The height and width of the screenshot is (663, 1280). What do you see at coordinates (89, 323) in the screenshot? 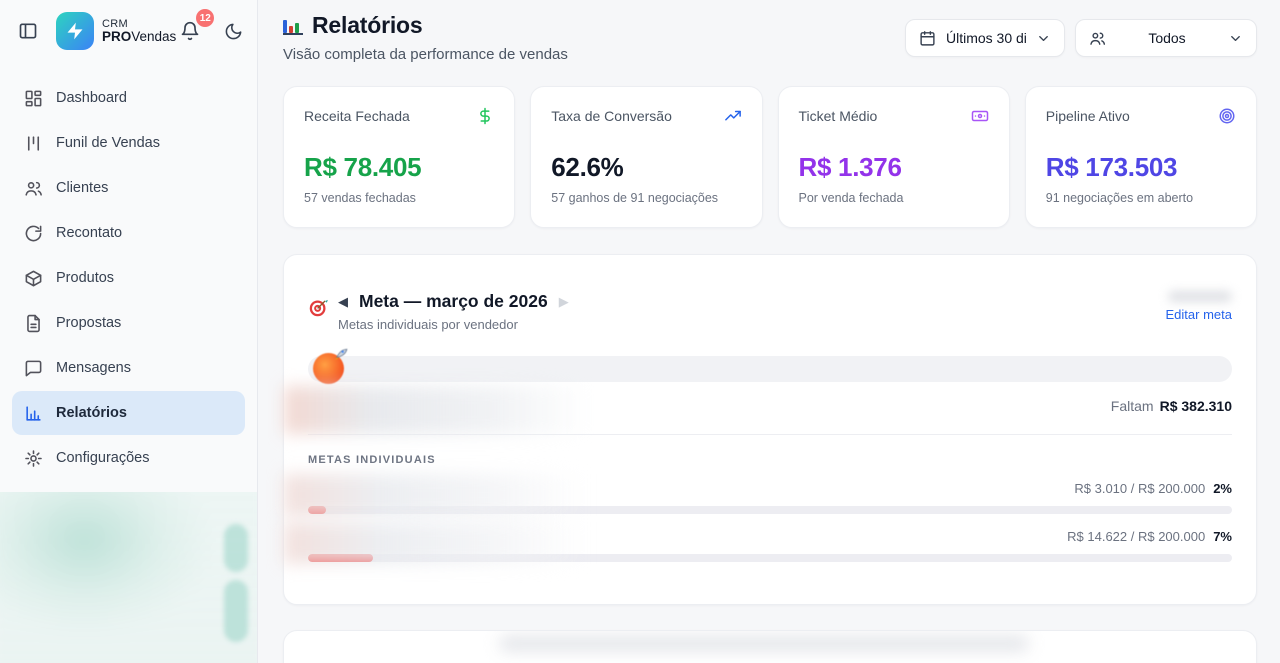
I see `sidebar-item-label: Propostas` at bounding box center [89, 323].